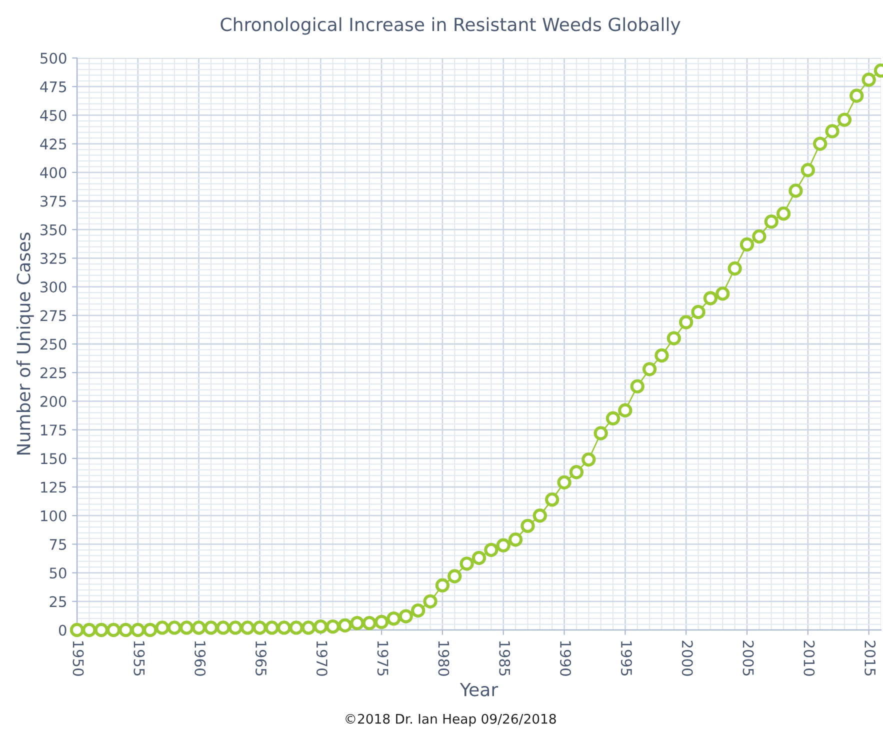 This screenshot has width=883, height=734. What do you see at coordinates (62, 630) in the screenshot?
I see `y-tick-label: 0` at bounding box center [62, 630].